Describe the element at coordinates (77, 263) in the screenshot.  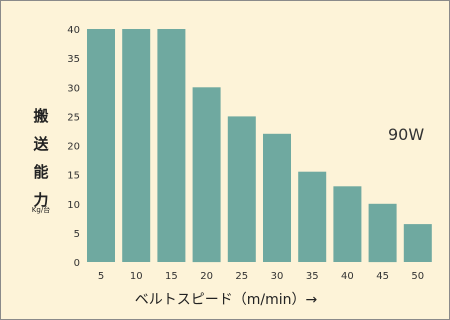
I see `y-tick-label: 0` at that location.